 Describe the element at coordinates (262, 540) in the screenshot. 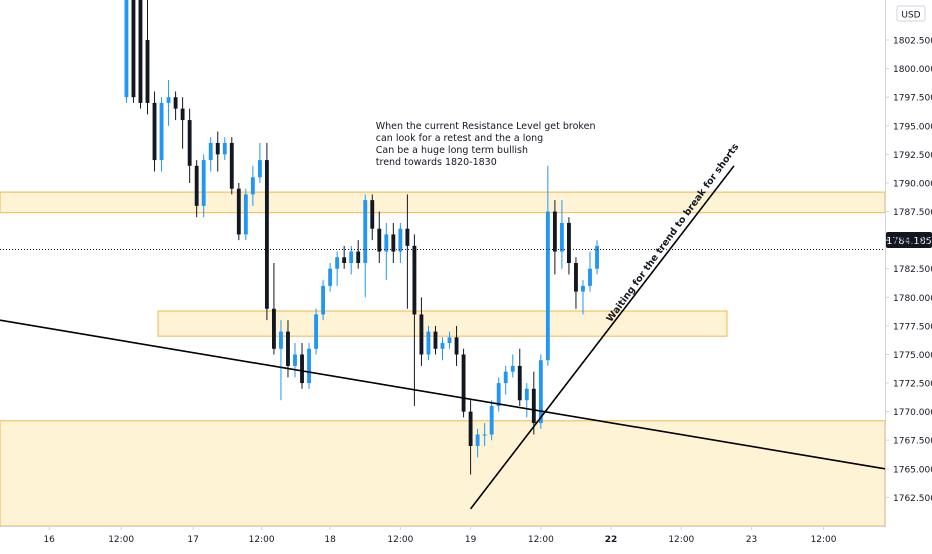

I see `x-tick-label-3: 12:00` at that location.